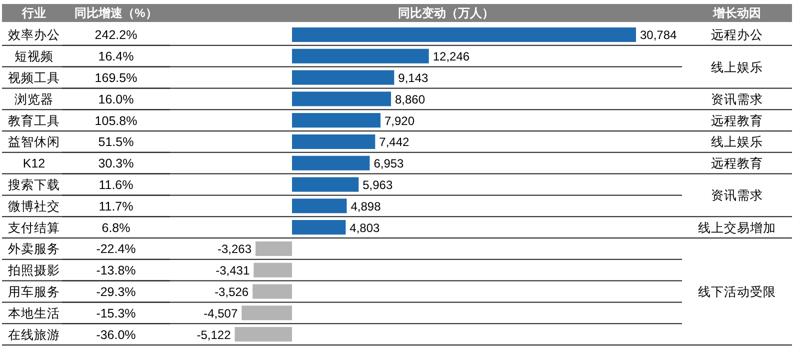 This screenshot has height=349, width=800. I want to click on category-label: 16.0%, so click(116, 99).